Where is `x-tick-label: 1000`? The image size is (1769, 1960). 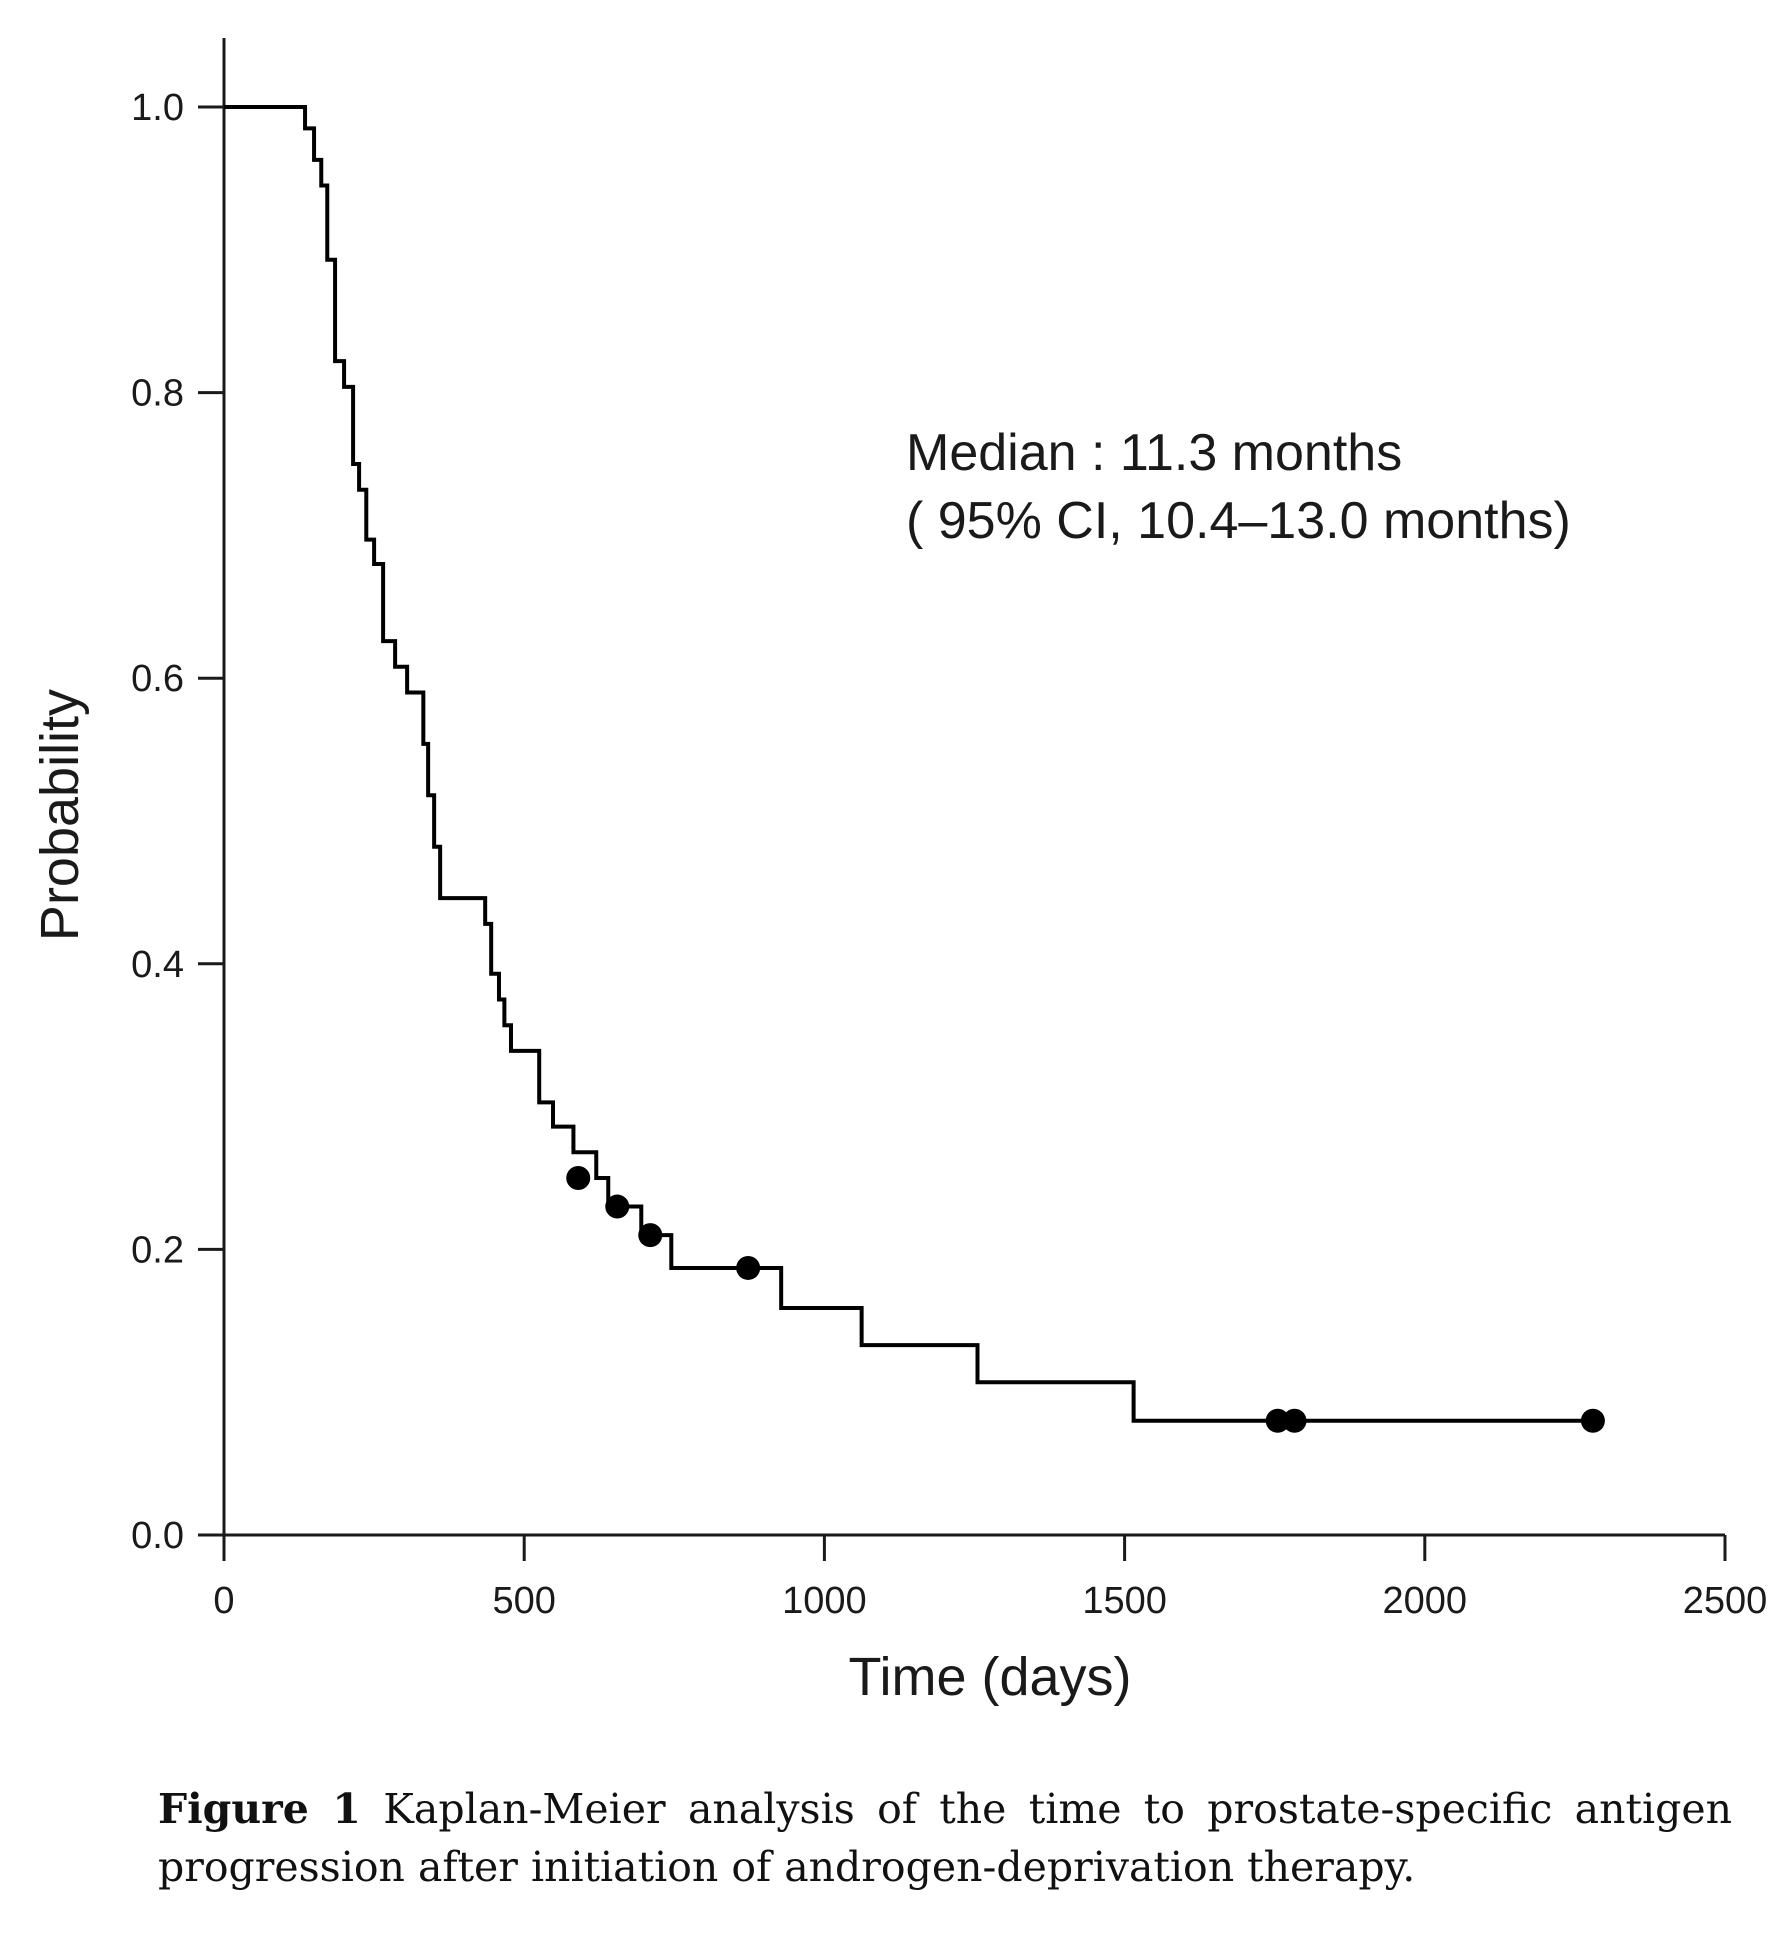 x-tick-label: 1000 is located at coordinates (824, 1601).